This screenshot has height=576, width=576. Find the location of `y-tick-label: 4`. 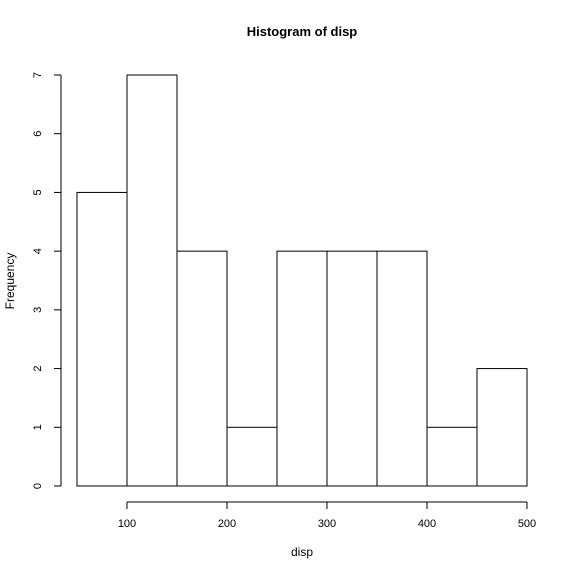

y-tick-label: 4 is located at coordinates (38, 251).